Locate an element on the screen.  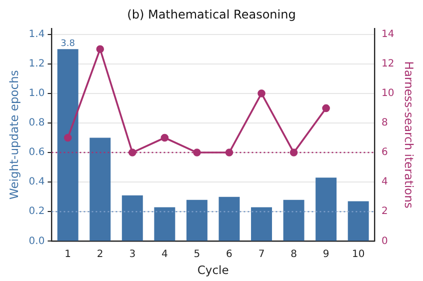
y-tick-label: 1.0 is located at coordinates (36, 94).